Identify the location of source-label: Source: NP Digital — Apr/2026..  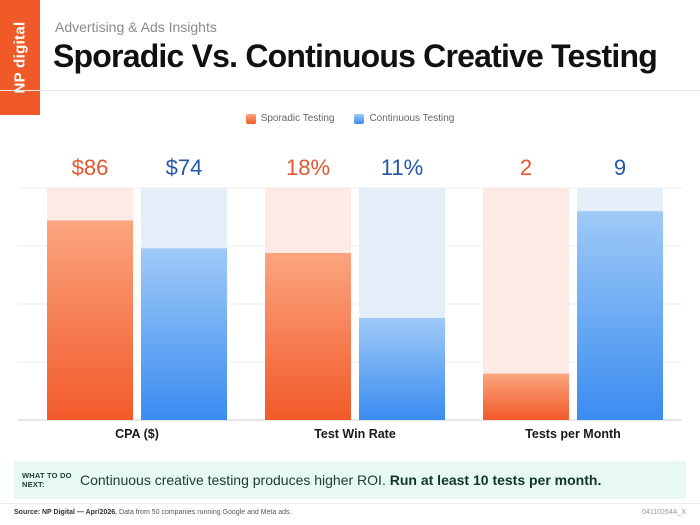
(66, 512).